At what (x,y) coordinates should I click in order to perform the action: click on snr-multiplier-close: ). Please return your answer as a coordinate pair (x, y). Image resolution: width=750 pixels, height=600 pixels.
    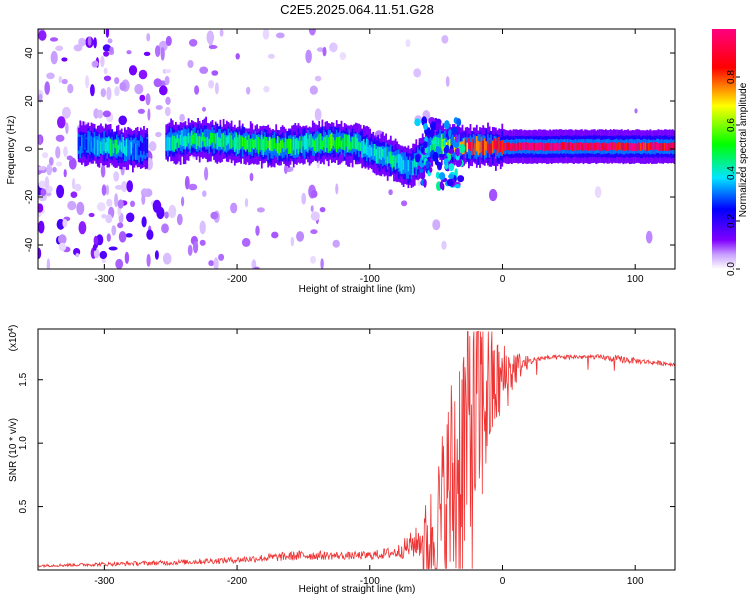
    Looking at the image, I should click on (13, 326).